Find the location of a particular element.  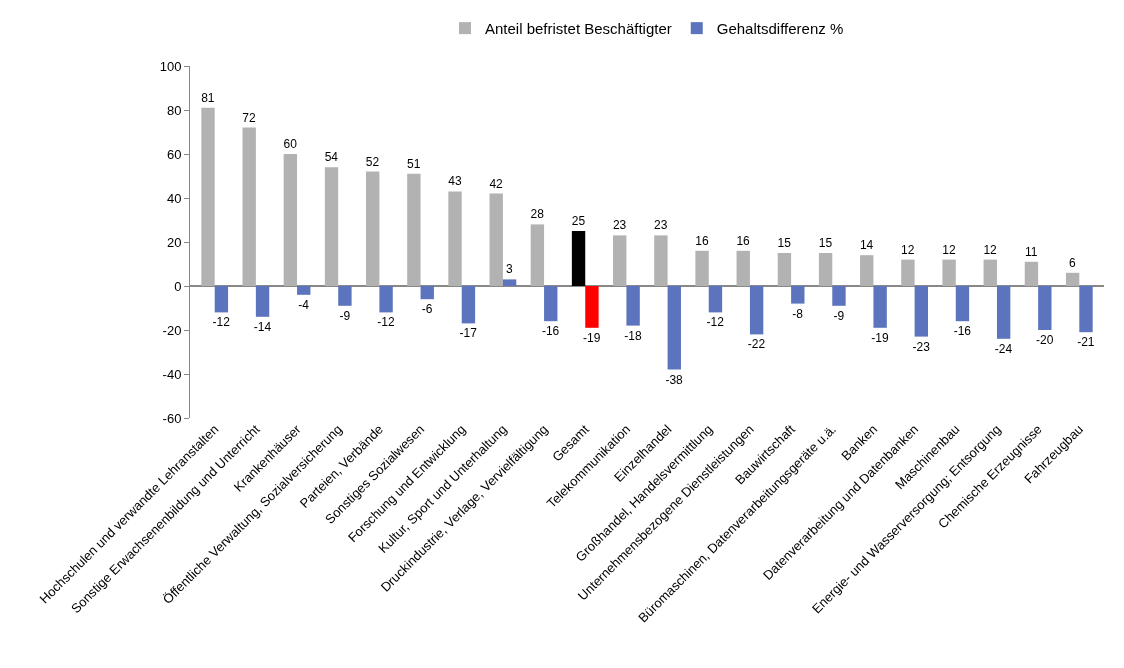

data-label: -6 is located at coordinates (427, 309).